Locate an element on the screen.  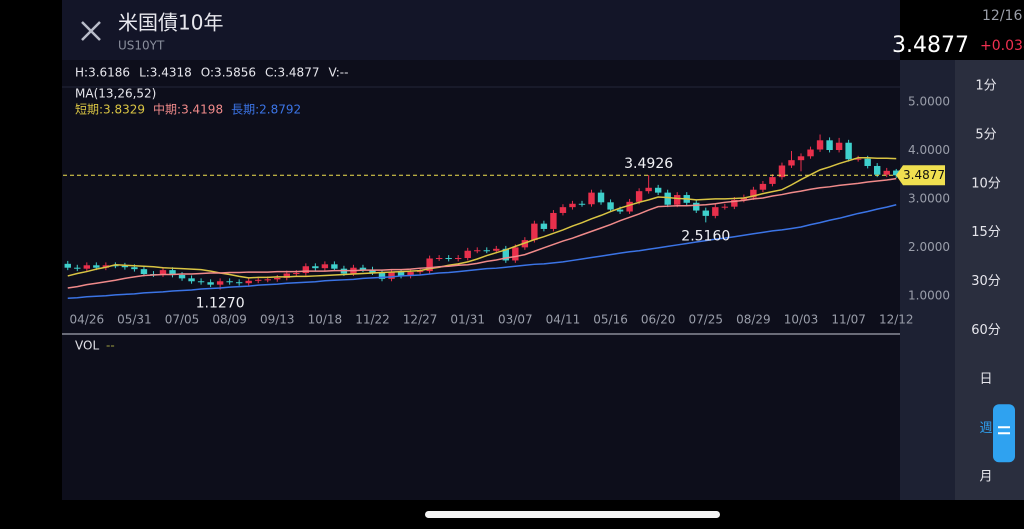
timeframe-button: 10分 is located at coordinates (986, 183).